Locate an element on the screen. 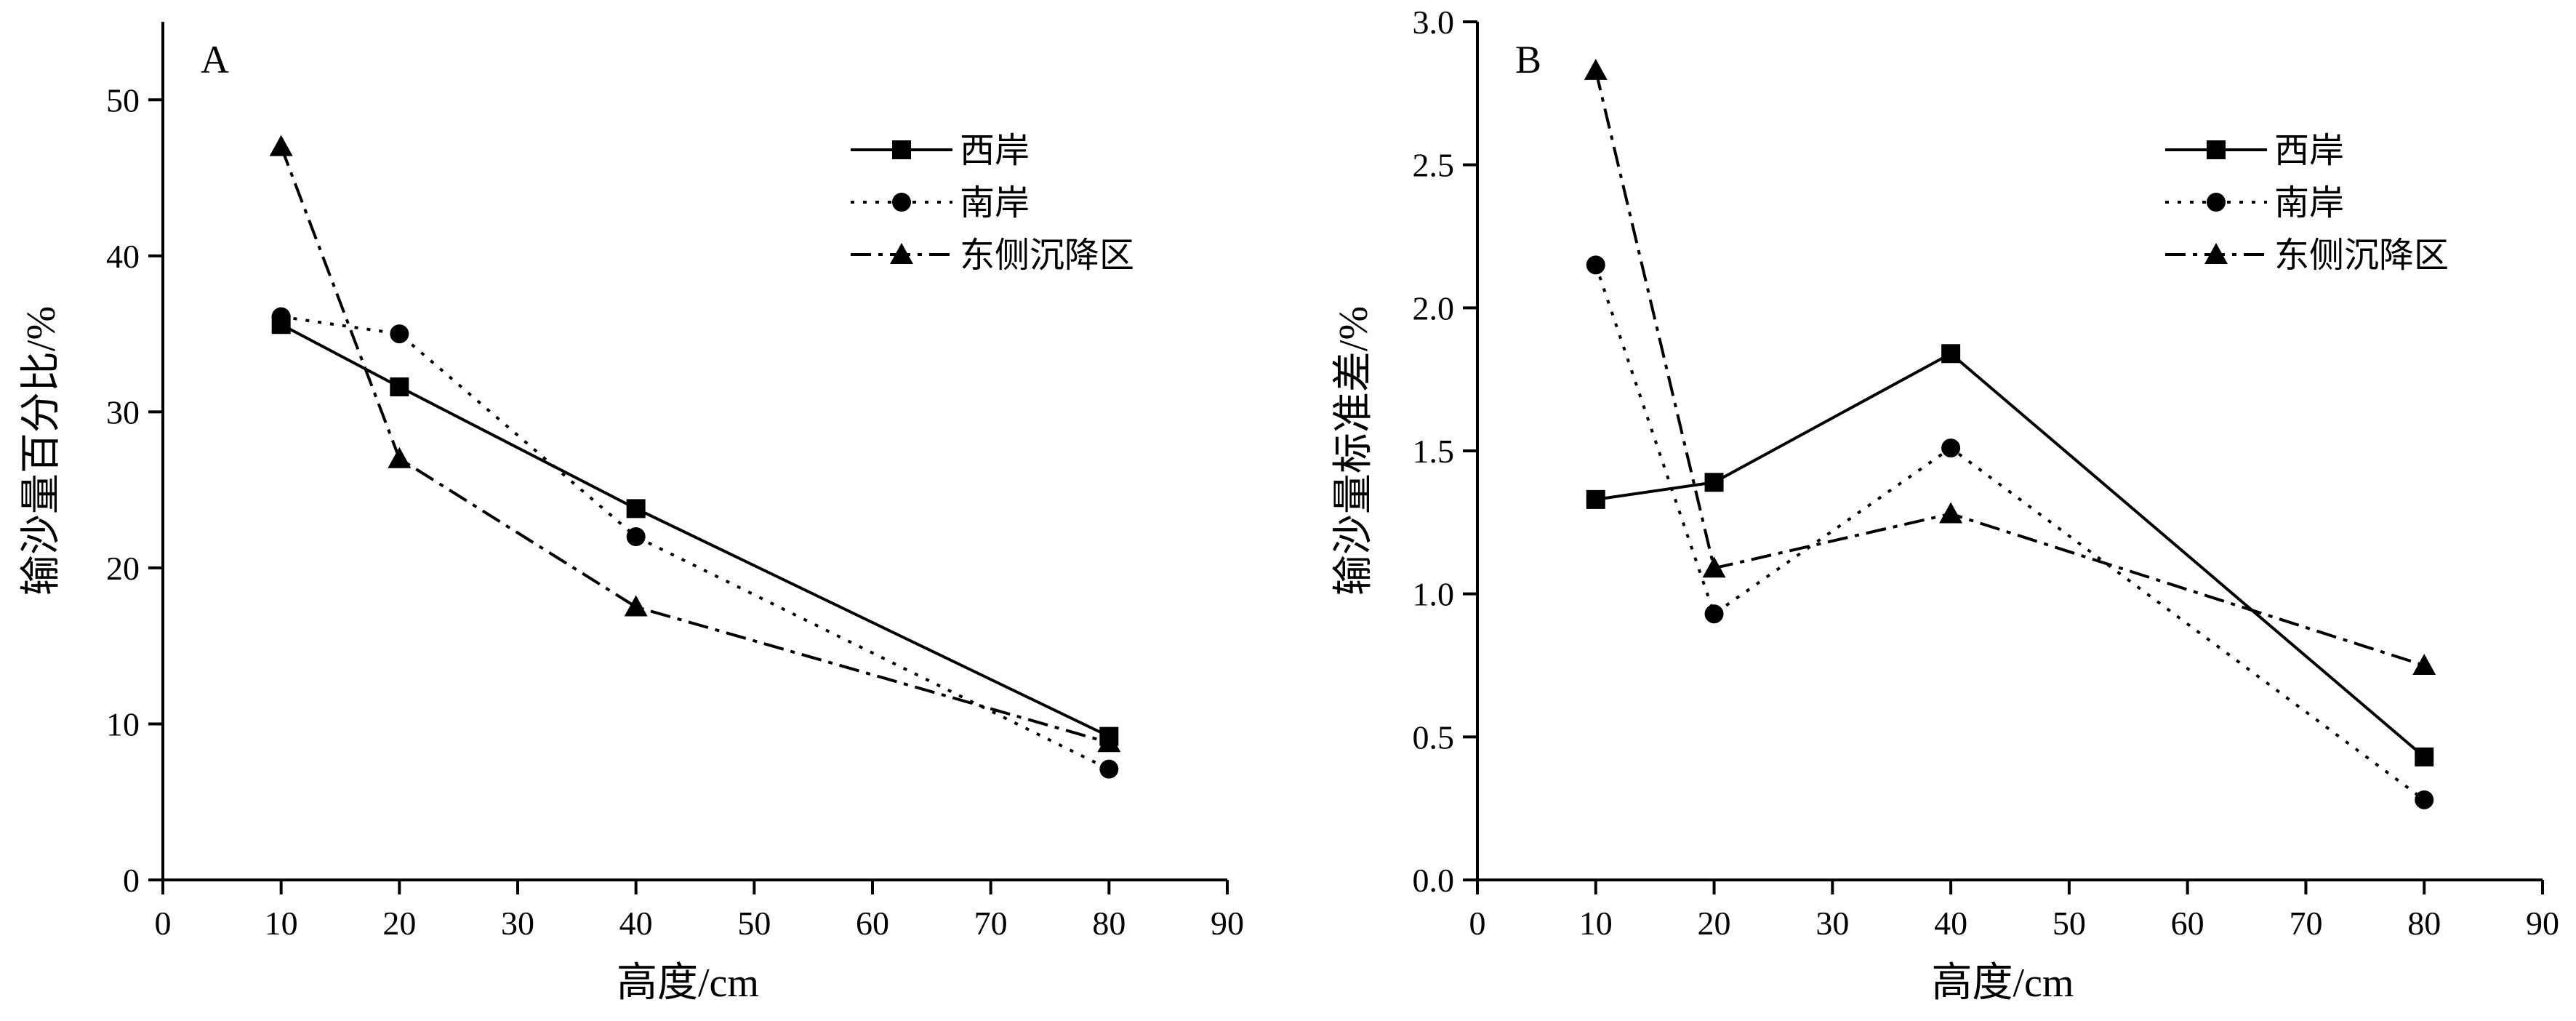 The height and width of the screenshot is (1021, 2576). y-tick-label: 0 is located at coordinates (132, 881).